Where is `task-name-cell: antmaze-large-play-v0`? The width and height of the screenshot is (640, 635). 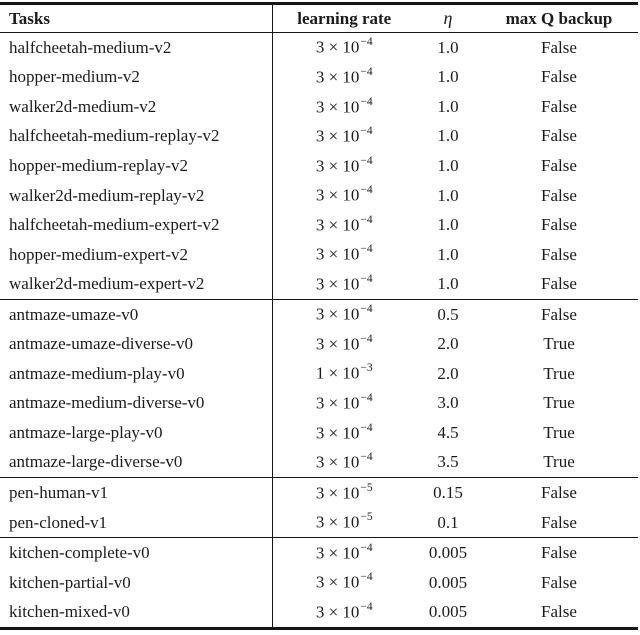 task-name-cell: antmaze-large-play-v0 is located at coordinates (136, 433).